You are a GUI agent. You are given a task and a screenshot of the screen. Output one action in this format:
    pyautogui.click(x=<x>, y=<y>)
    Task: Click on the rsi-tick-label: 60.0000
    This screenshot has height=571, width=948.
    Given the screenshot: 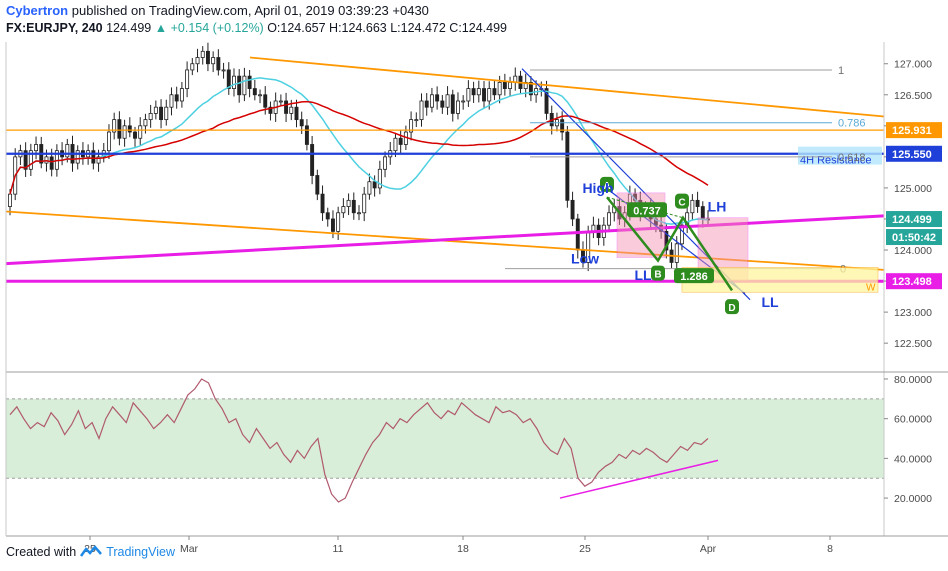 What is the action you would take?
    pyautogui.click(x=913, y=420)
    